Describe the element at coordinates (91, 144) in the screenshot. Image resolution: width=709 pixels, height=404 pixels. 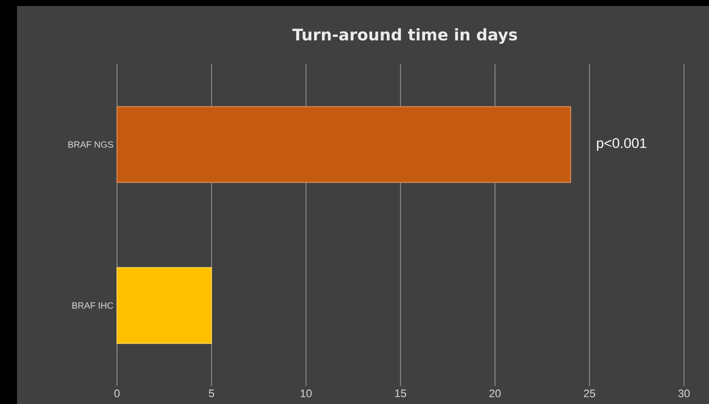
I see `y-tick-label: BRAF NGS` at that location.